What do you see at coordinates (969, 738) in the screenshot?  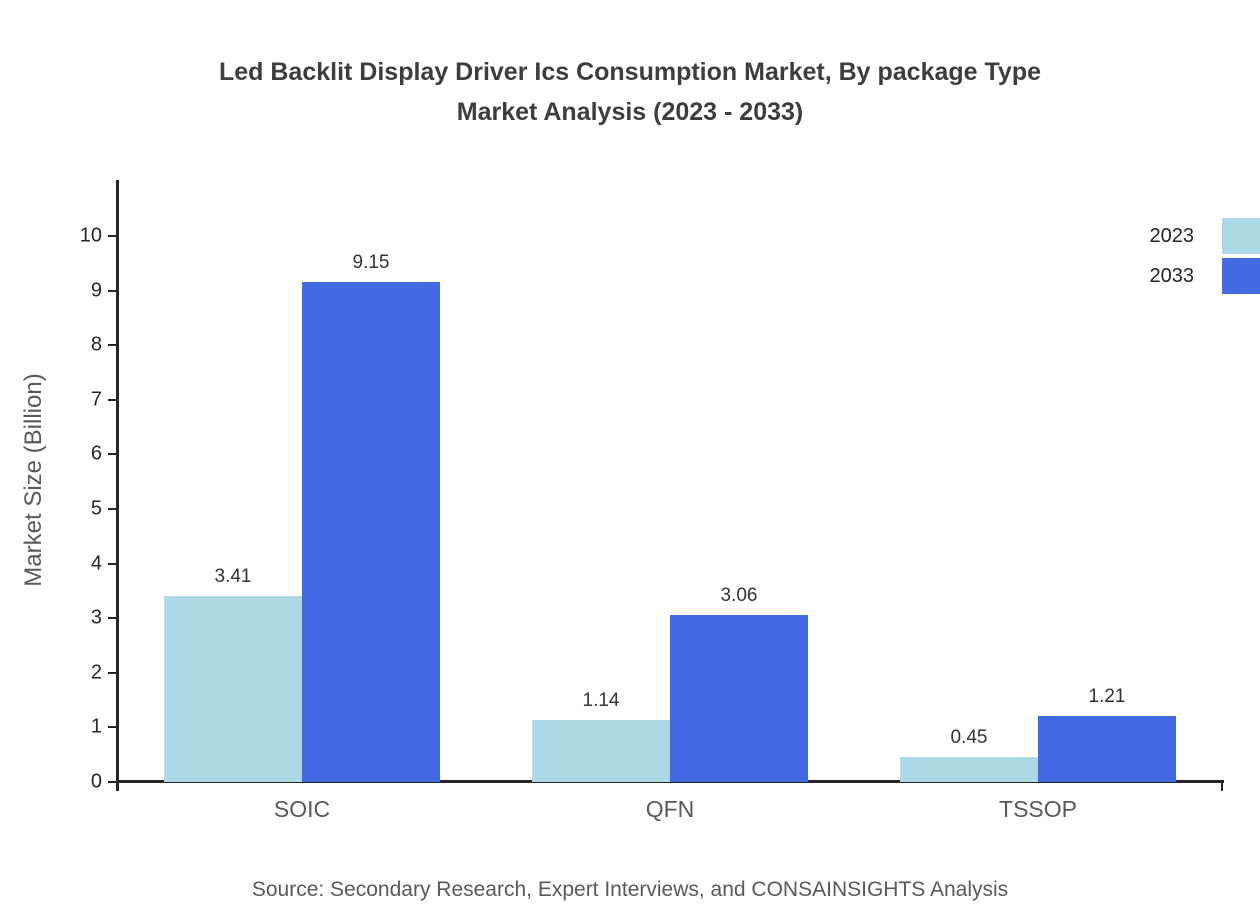 I see `bar-value-label: 0.45` at bounding box center [969, 738].